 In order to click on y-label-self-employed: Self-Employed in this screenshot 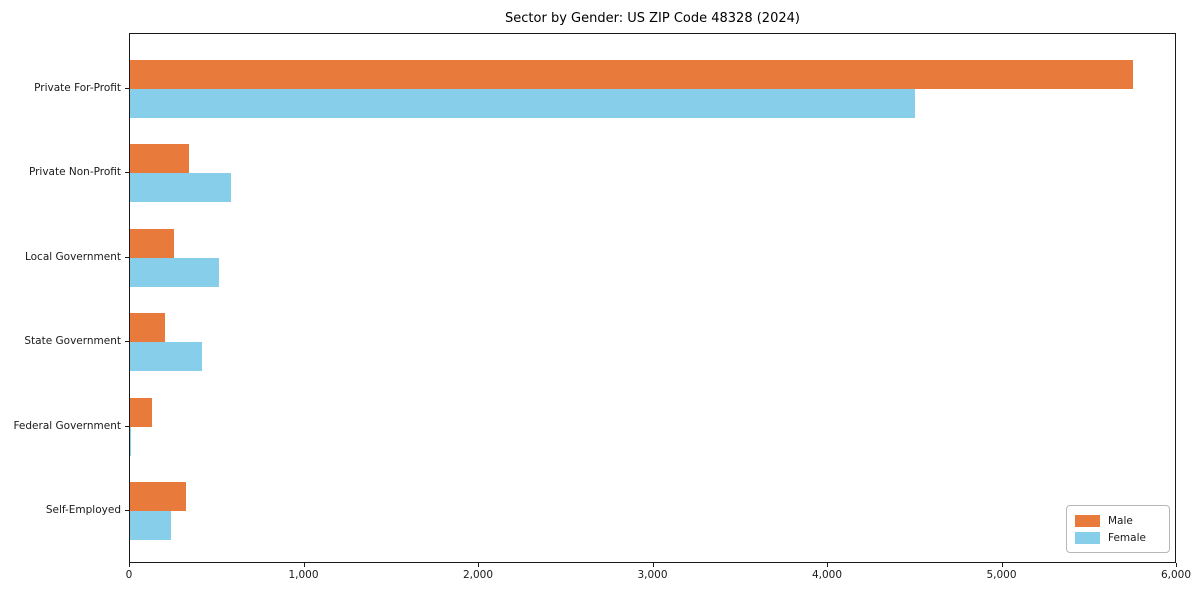, I will do `click(83, 510)`.